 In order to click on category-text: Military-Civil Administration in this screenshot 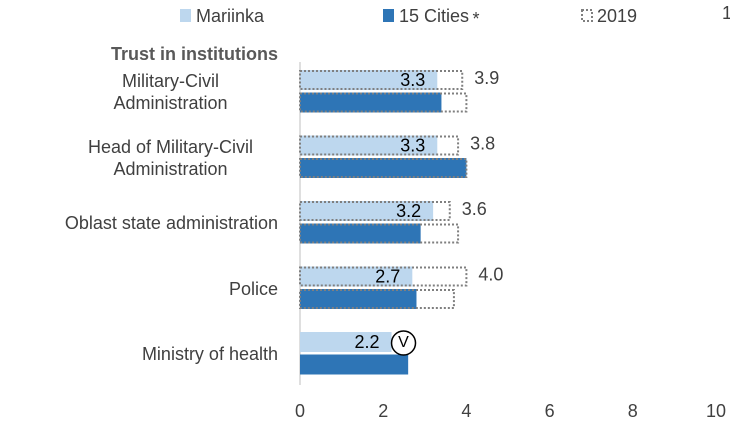, I will do `click(170, 92)`.